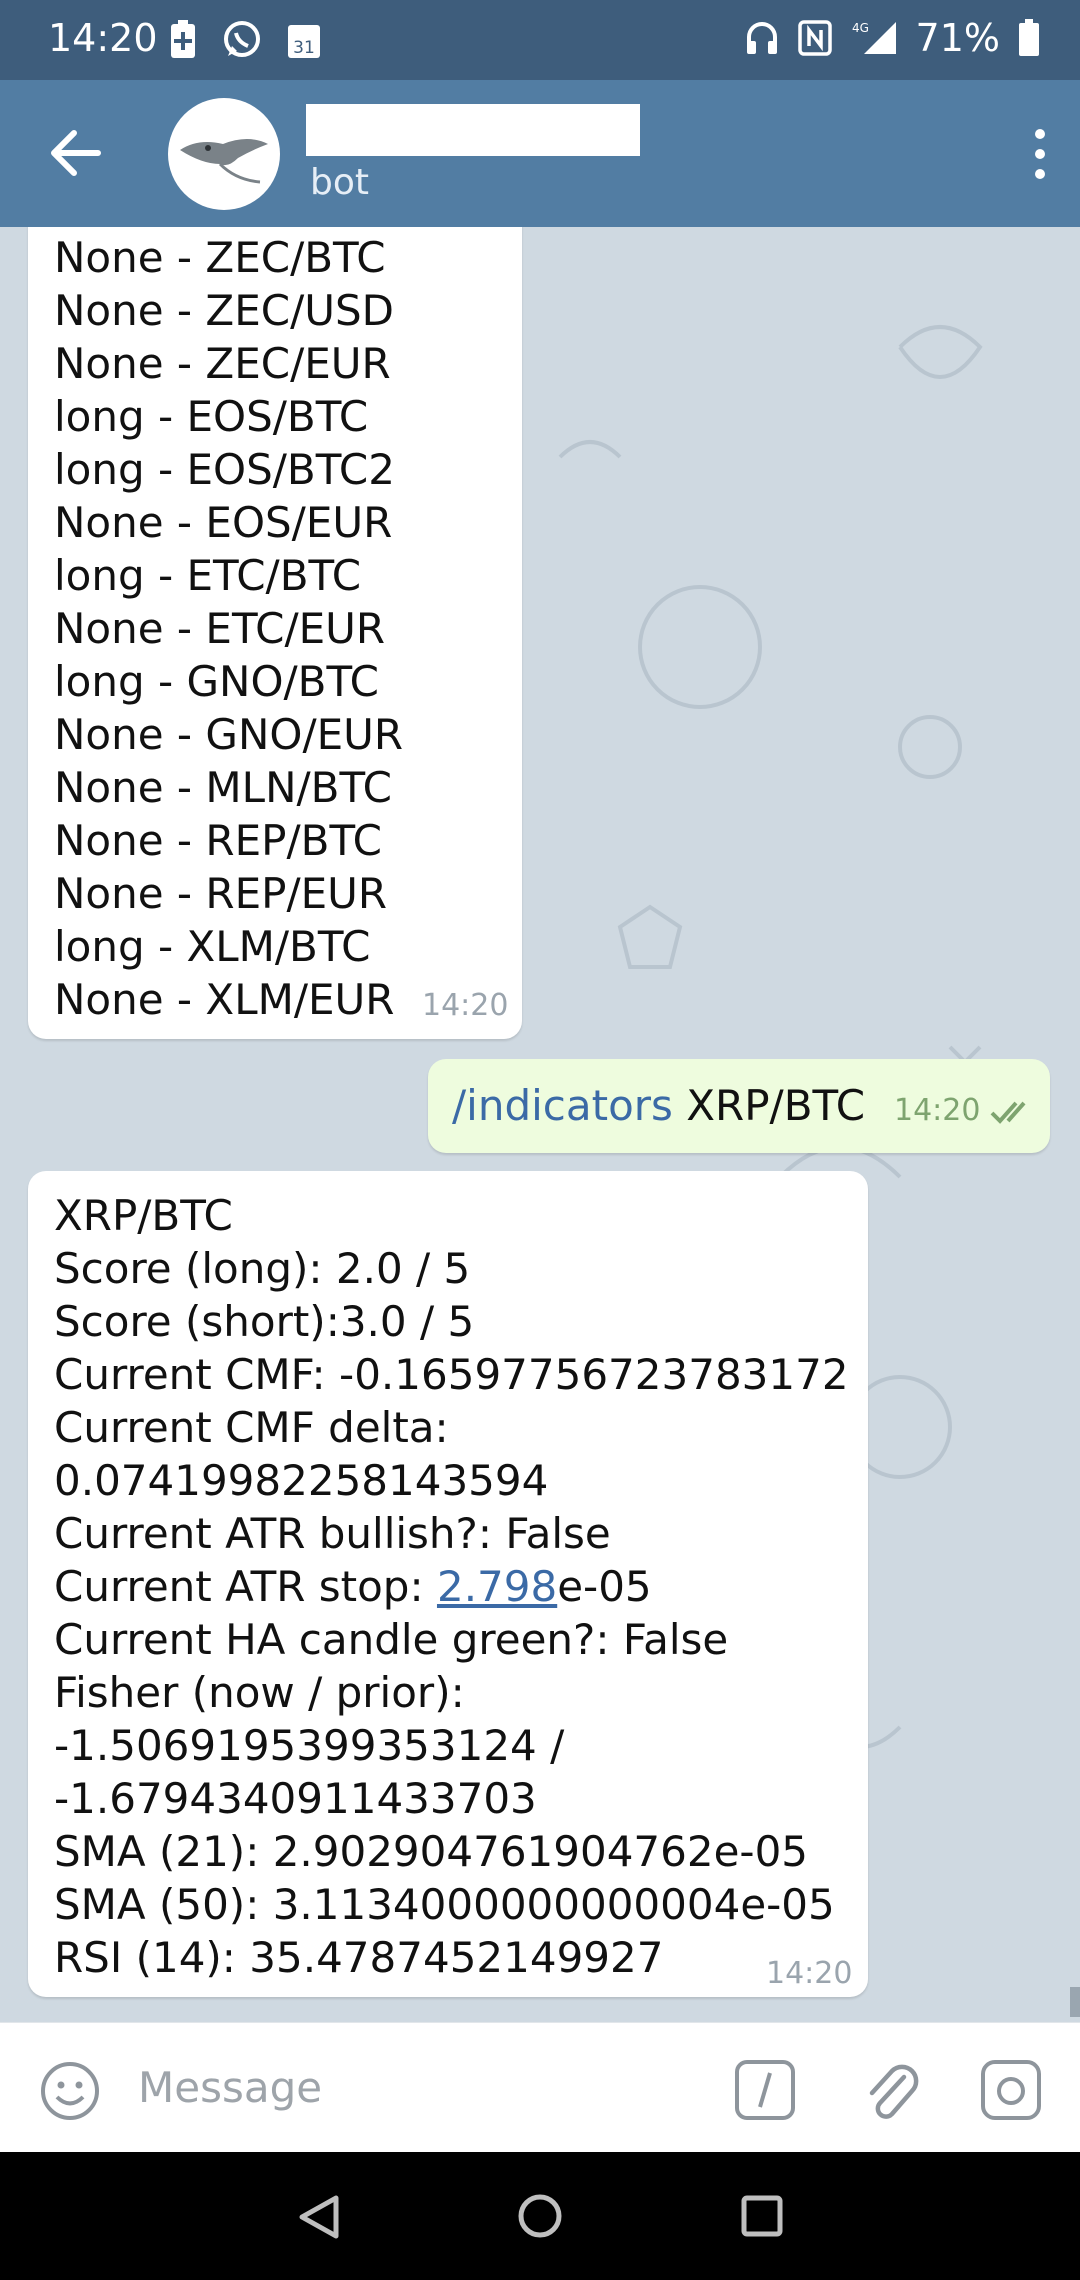 The image size is (1080, 2280). I want to click on bot-command-icon, so click(765, 2090).